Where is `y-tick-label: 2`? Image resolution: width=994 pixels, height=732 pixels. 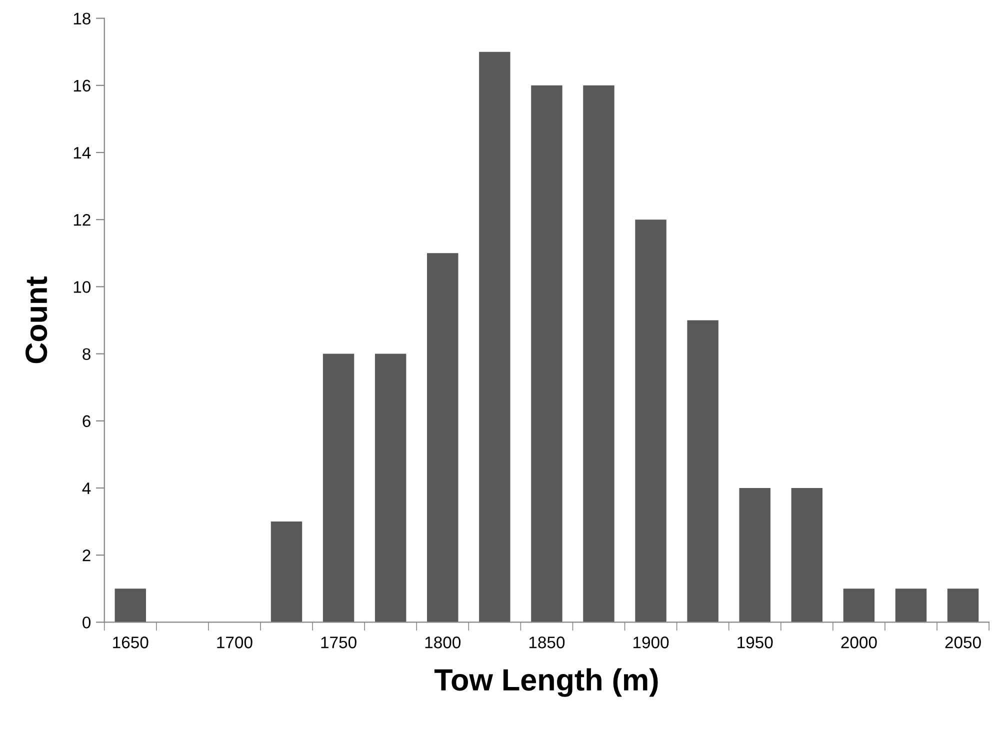
y-tick-label: 2 is located at coordinates (86, 556).